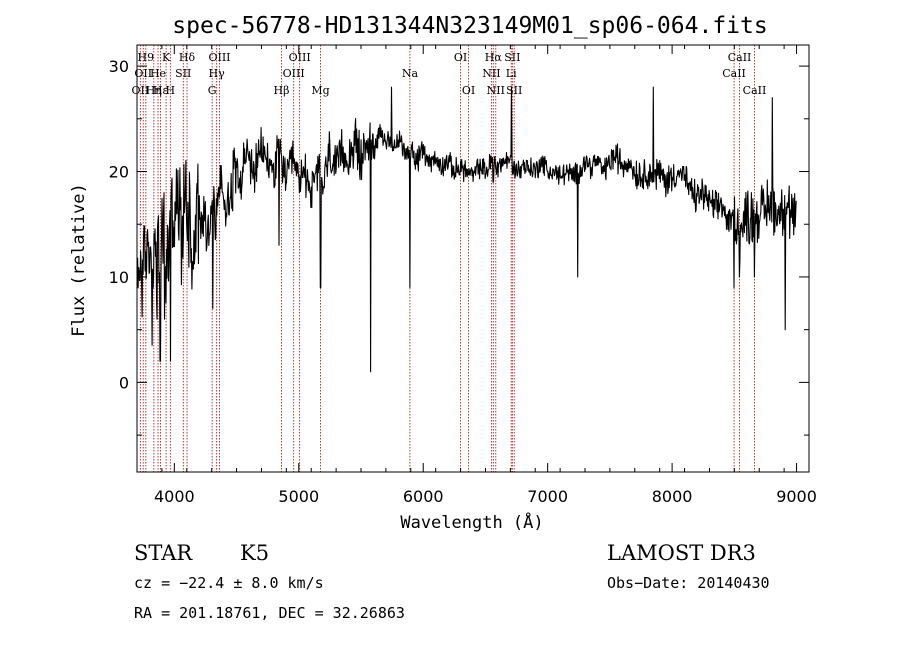 Image resolution: width=900 pixels, height=649 pixels. Describe the element at coordinates (298, 496) in the screenshot. I see `x-tick-label: 5000` at that location.